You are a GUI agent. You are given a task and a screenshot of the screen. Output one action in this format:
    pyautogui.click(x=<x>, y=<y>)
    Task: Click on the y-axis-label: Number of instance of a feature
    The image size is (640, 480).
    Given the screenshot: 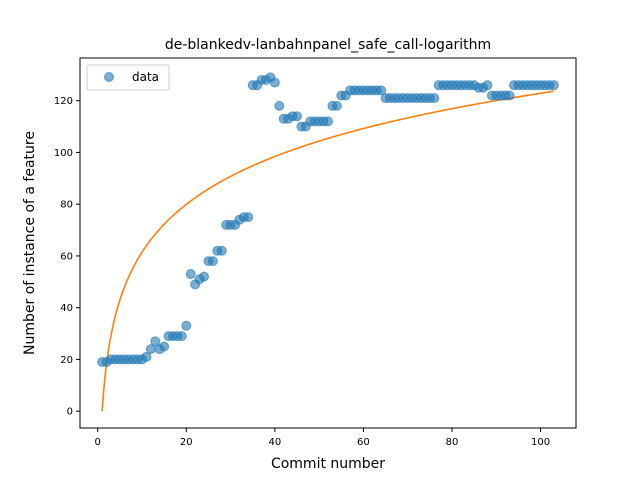 What is the action you would take?
    pyautogui.click(x=30, y=243)
    